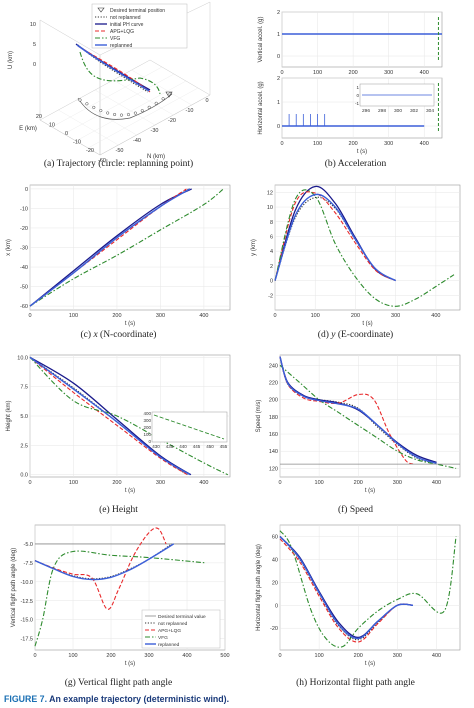 The height and width of the screenshot is (708, 474). Describe the element at coordinates (259, 587) in the screenshot. I see `y-axis-label: Horizontal flight path angle (deg)` at that location.